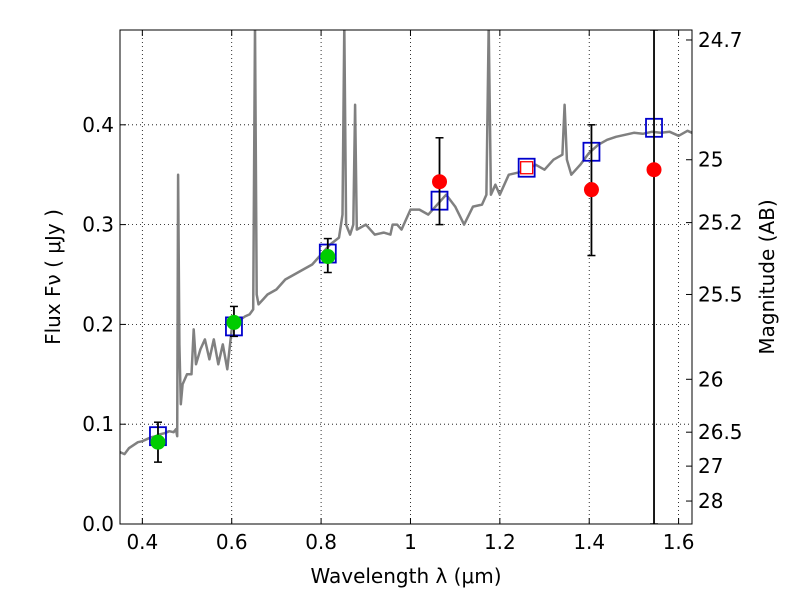  What do you see at coordinates (710, 466) in the screenshot?
I see `right-tick-label-6: 27` at bounding box center [710, 466].